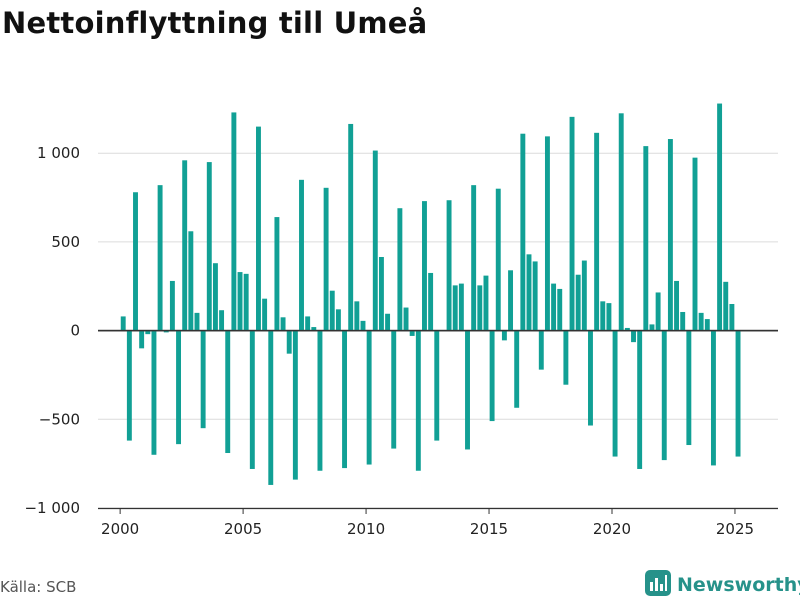 The image size is (800, 600). I want to click on x-axis: 2000 2005 2010 2015 2020 2025, so click(438, 522).